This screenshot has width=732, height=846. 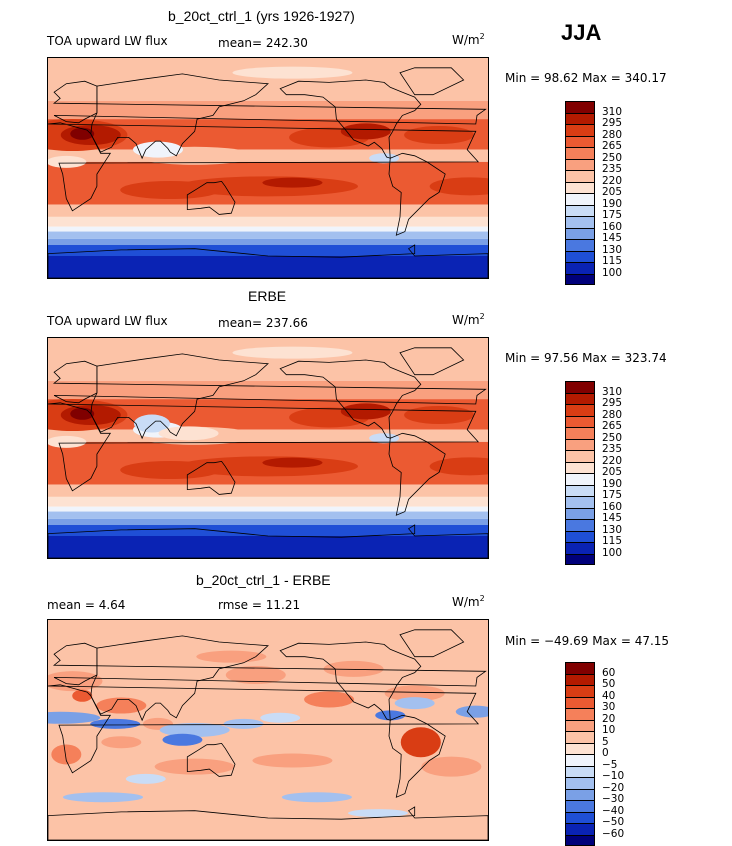 What do you see at coordinates (605, 741) in the screenshot?
I see `colorbar-label: 5` at bounding box center [605, 741].